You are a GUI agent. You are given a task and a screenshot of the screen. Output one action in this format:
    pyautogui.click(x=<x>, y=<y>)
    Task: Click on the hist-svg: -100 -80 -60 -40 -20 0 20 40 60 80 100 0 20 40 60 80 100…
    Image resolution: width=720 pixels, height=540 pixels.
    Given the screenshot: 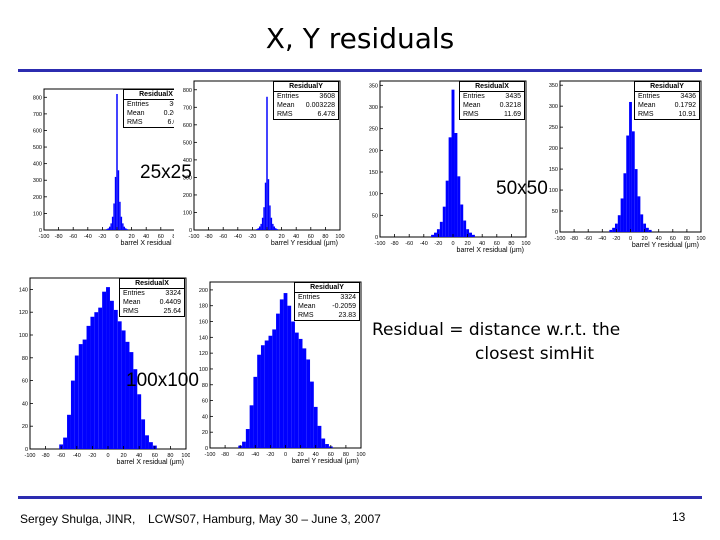 What is the action you would take?
    pyautogui.click(x=105, y=368)
    